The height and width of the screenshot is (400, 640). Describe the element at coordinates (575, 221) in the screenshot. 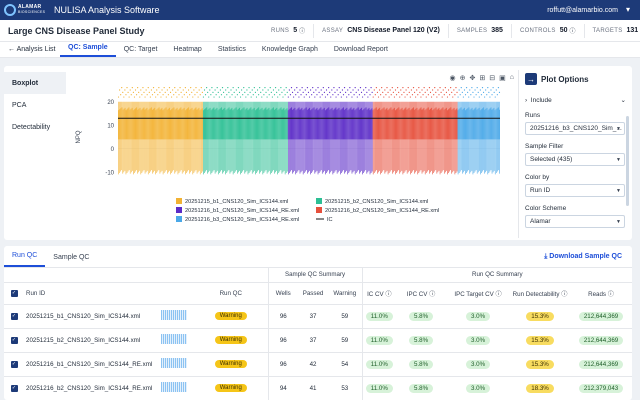

I see `color-scheme-select: Alamar ▼` at that location.